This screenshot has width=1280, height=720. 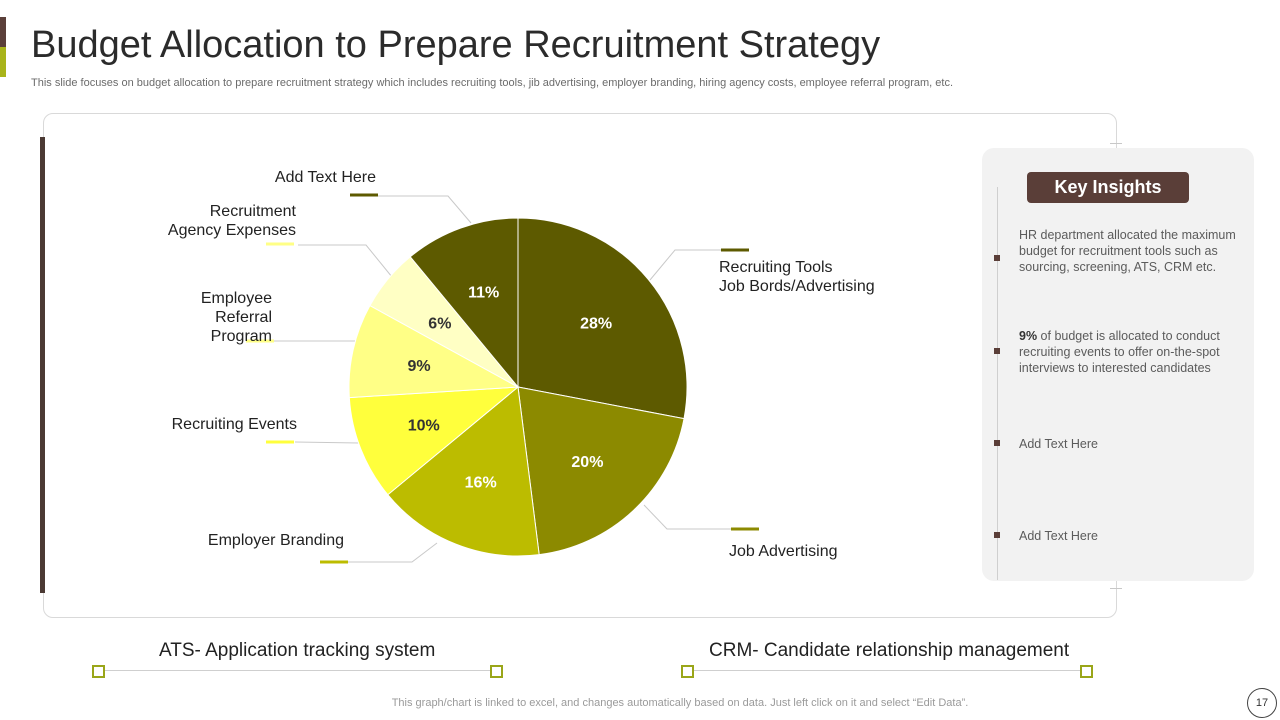 I want to click on legend-crm-marker-right, so click(x=1086, y=671).